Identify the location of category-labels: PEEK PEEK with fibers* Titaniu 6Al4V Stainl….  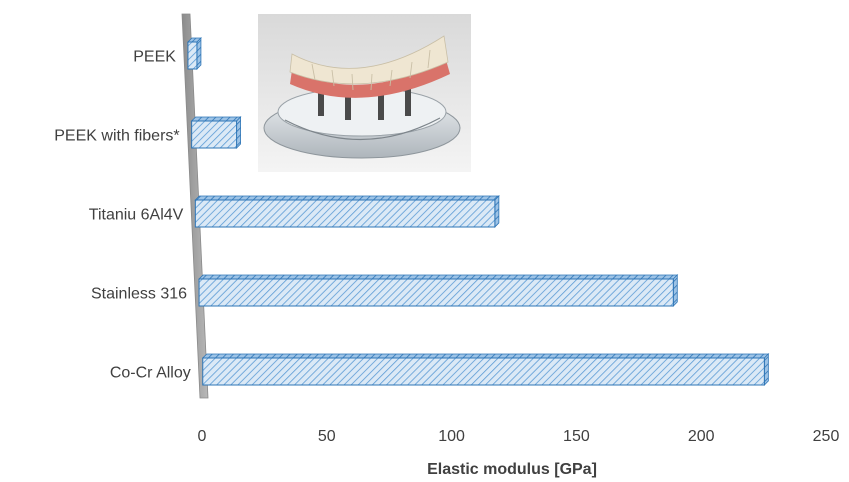
(122, 215).